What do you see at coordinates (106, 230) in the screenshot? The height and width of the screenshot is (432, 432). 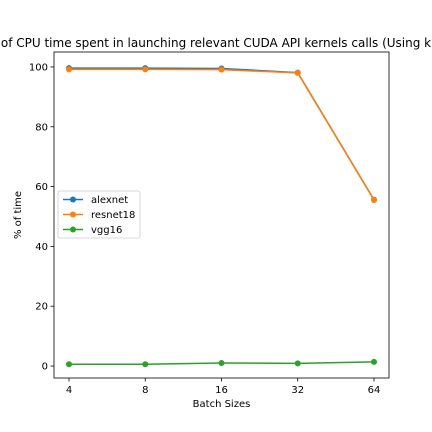 I see `legend-label: vgg16` at bounding box center [106, 230].